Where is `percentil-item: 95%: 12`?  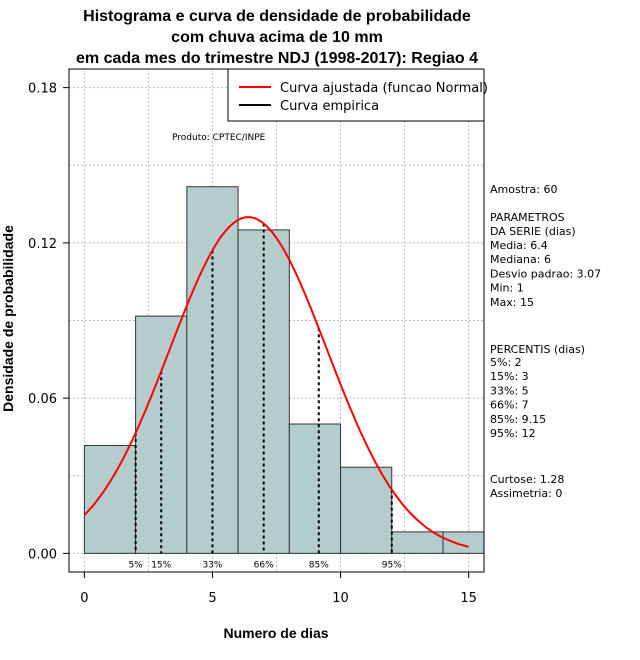
percentil-item: 95%: 12 is located at coordinates (513, 433).